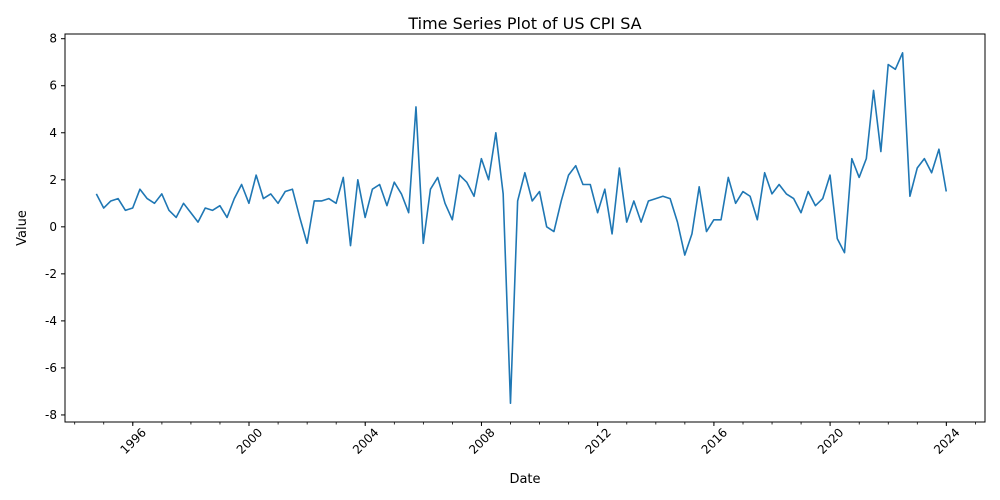 The width and height of the screenshot is (1000, 500). I want to click on y-tick-label: -8, so click(51, 415).